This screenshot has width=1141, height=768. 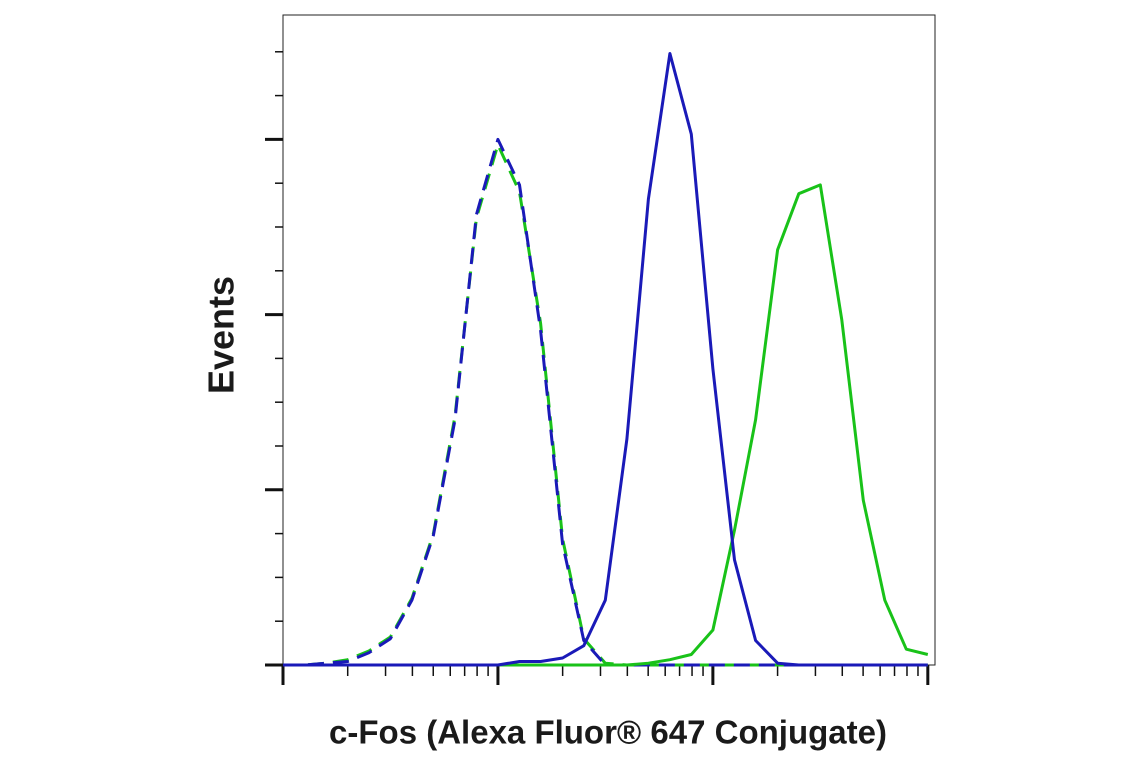 I want to click on x-axis-label: c-Fos (Alexa Fluor® 647 Conjugate), so click(x=608, y=732).